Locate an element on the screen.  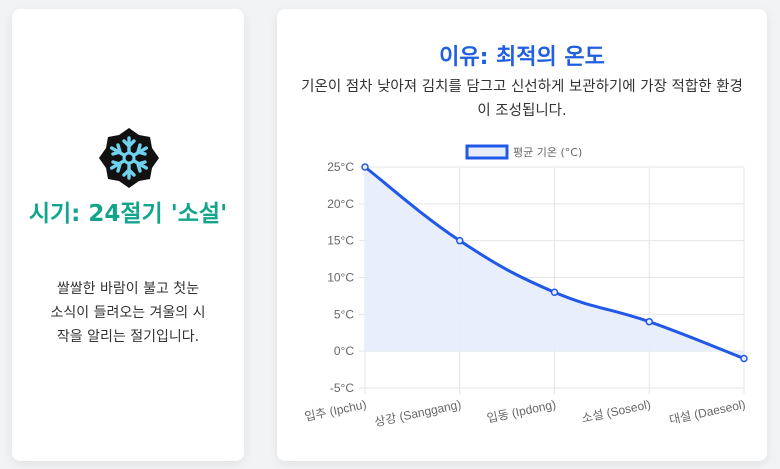
chart-legend: 평균 기온 (°C) is located at coordinates (523, 152).